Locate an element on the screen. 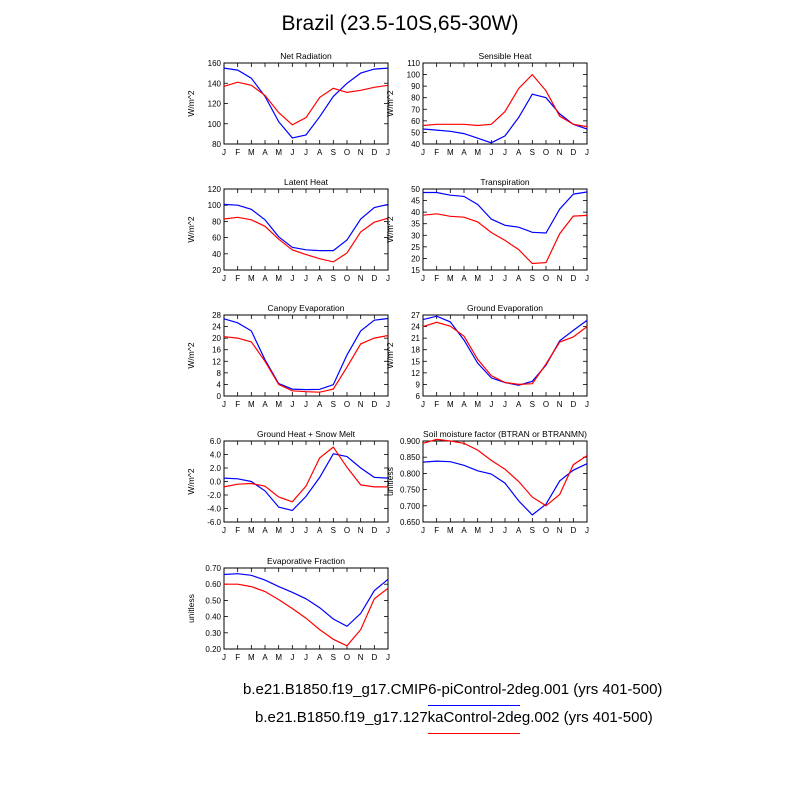  chart-7-ytick-label: -2.0 is located at coordinates (214, 495).